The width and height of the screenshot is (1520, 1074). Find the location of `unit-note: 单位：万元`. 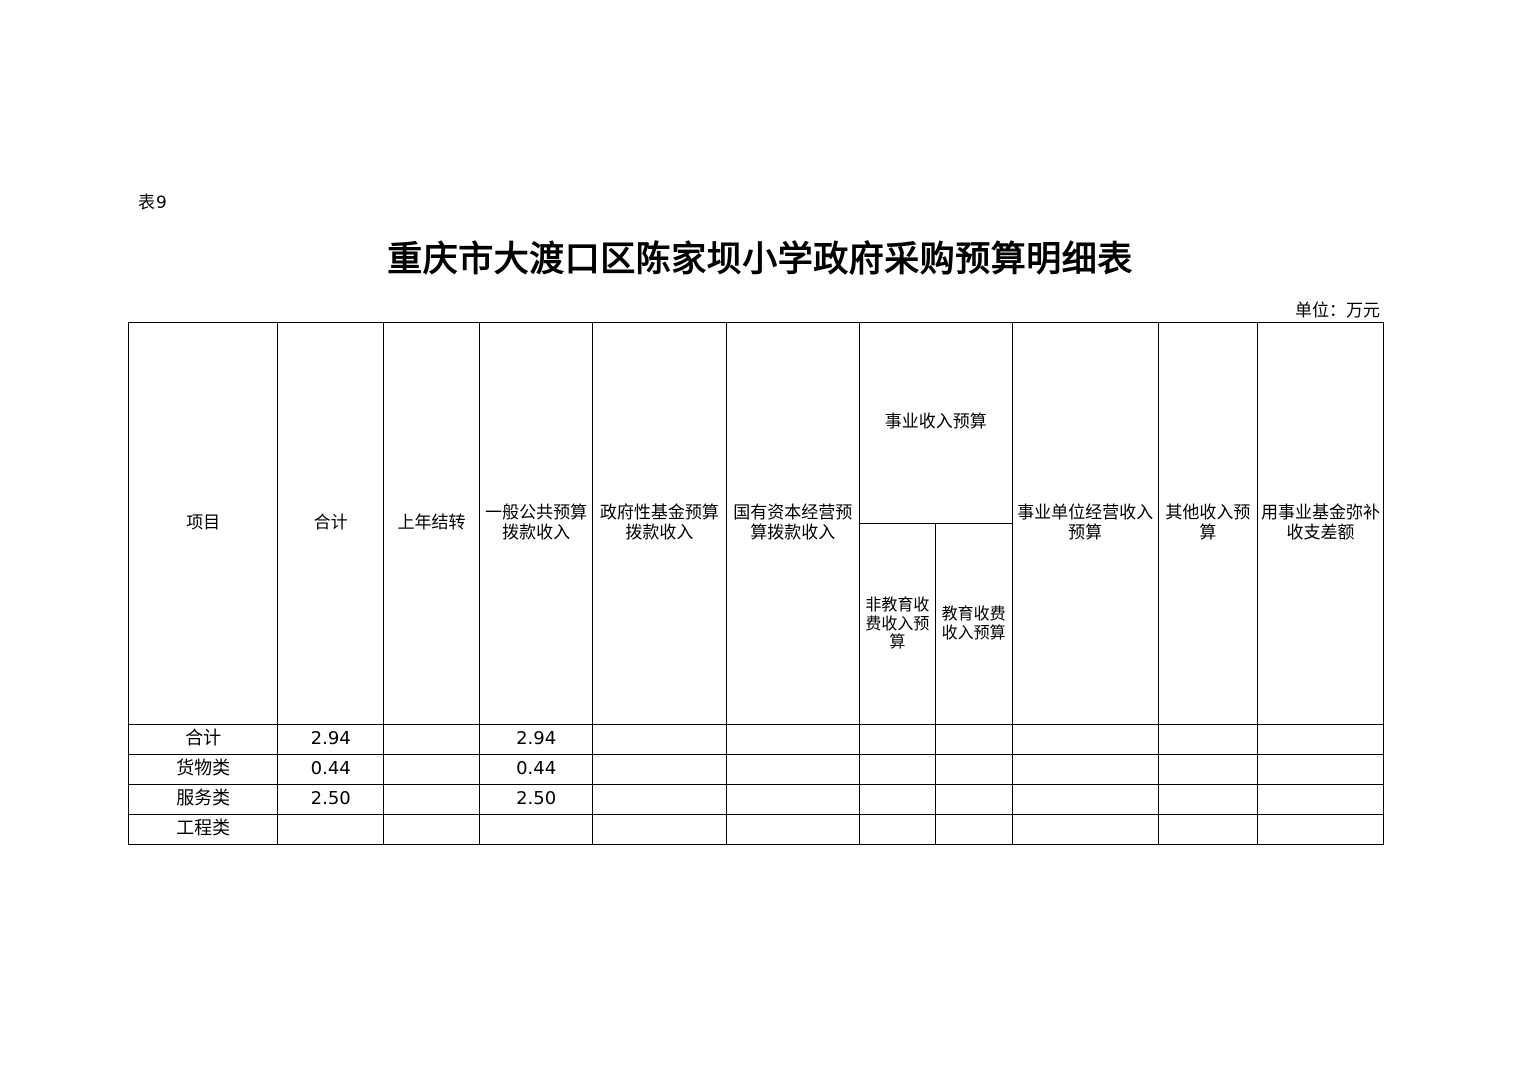

unit-note: 单位：万元 is located at coordinates (1337, 311).